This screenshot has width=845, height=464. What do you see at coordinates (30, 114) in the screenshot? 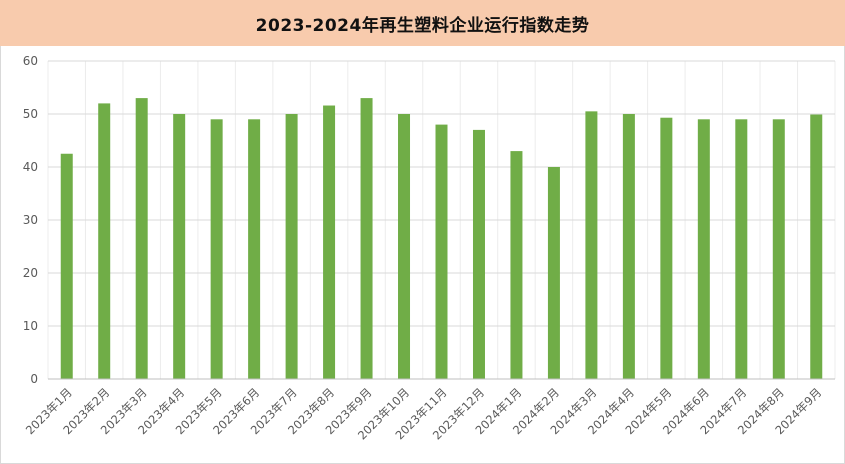
I see `y-tick-label: 50` at bounding box center [30, 114].